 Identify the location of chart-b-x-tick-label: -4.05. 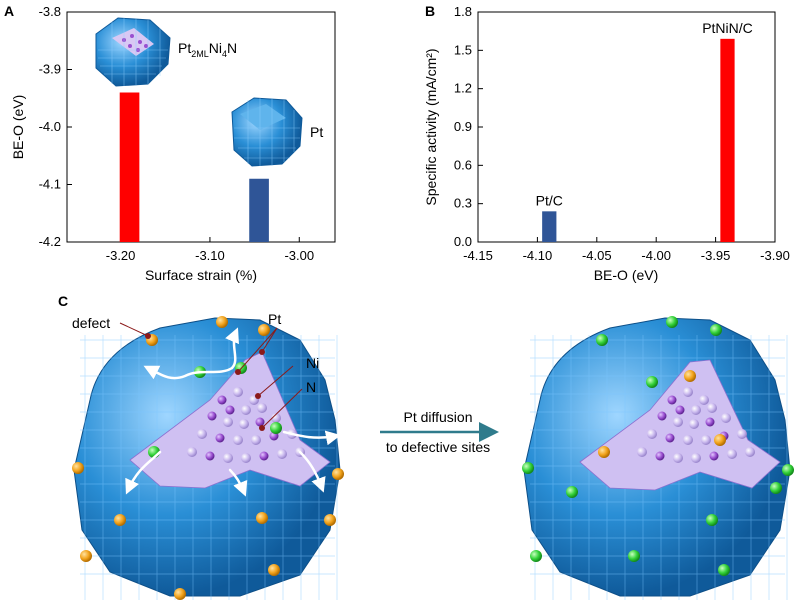
(597, 255).